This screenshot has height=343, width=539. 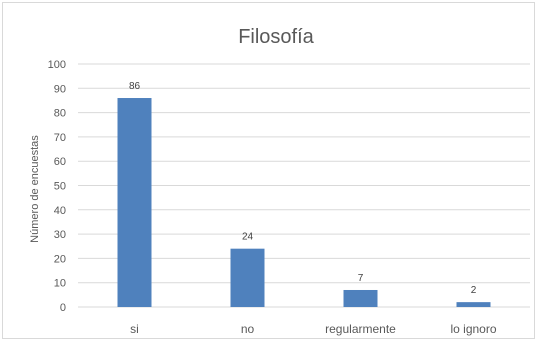 What do you see at coordinates (60, 211) in the screenshot?
I see `y-tick-label: 40` at bounding box center [60, 211].